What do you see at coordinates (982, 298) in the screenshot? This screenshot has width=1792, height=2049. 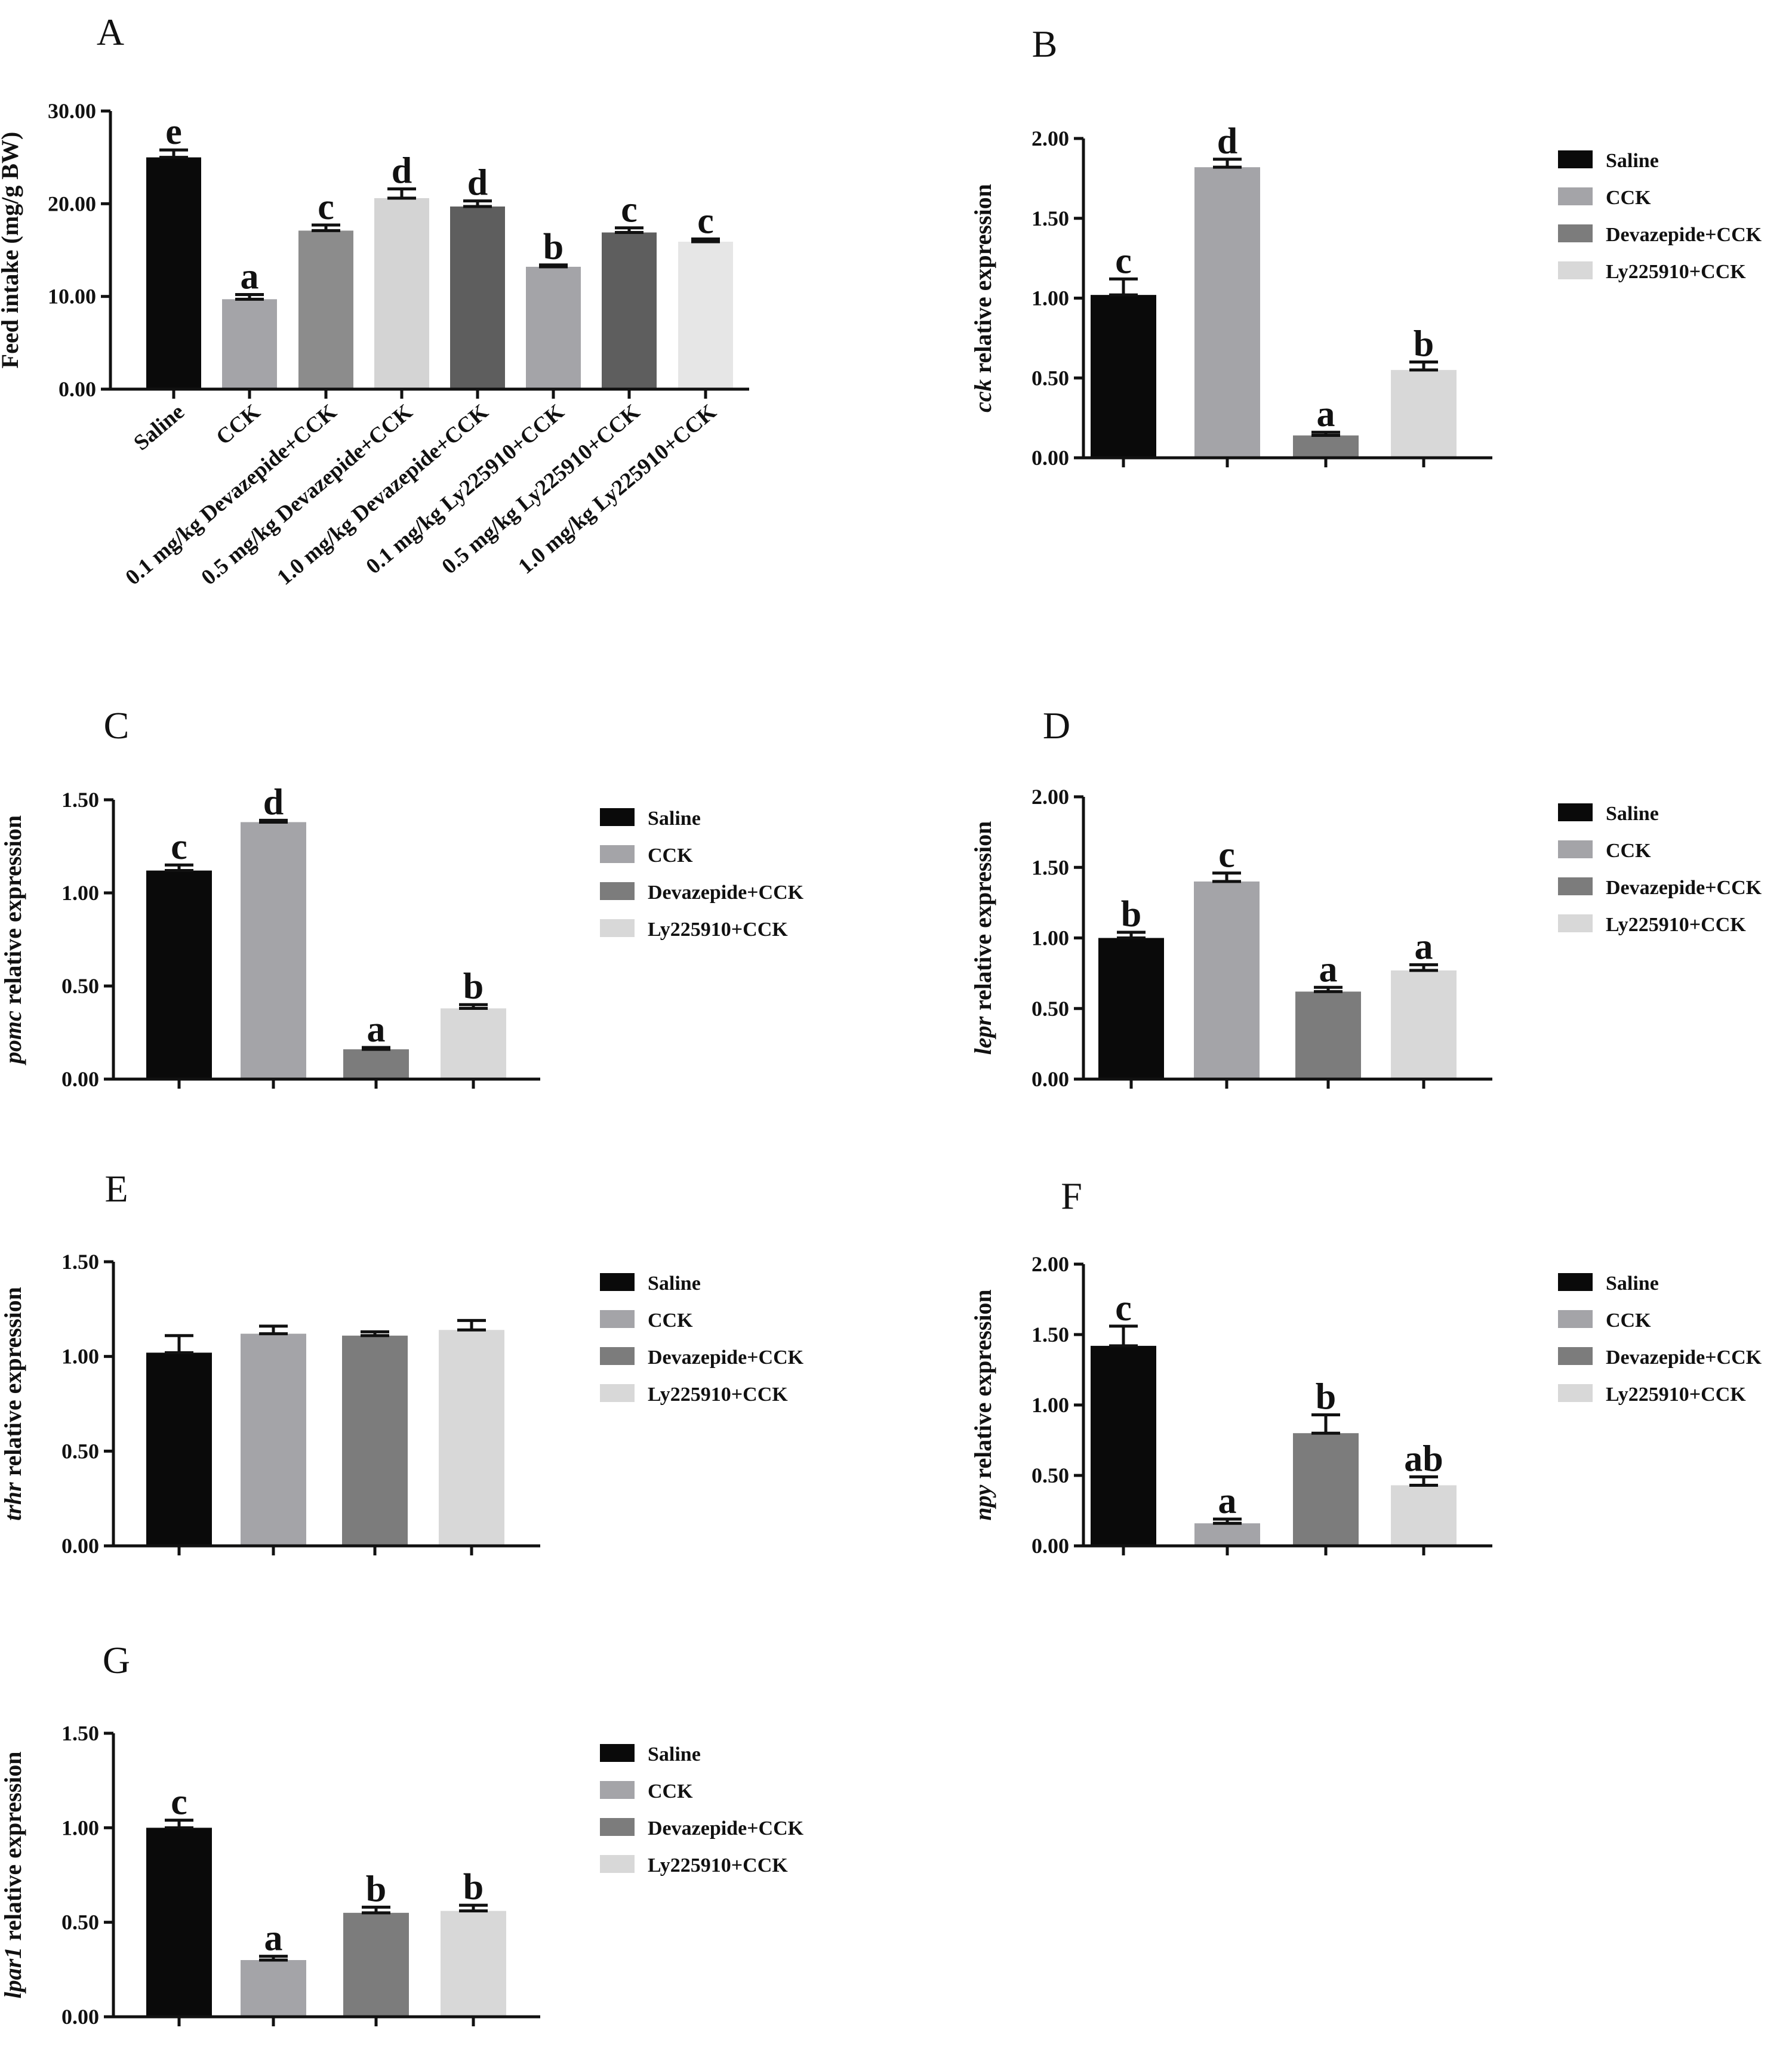 I see `y-axis-label: cck relative expression` at bounding box center [982, 298].